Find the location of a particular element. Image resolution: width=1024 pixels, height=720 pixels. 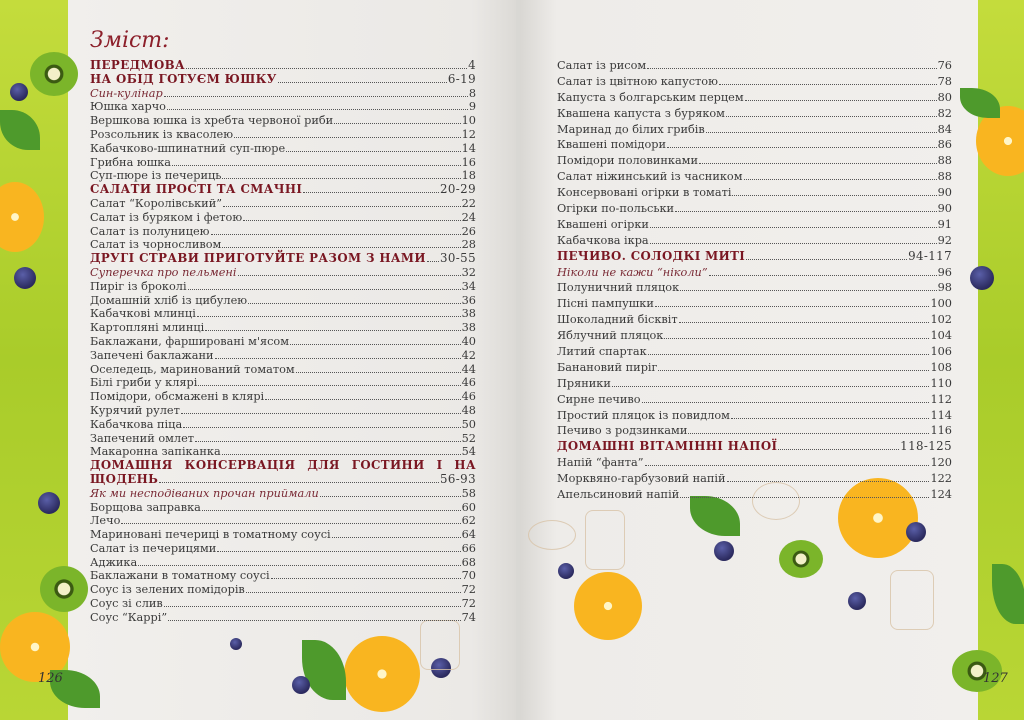

toc-entry: Запечені баклажани 42 is located at coordinates (283, 356).